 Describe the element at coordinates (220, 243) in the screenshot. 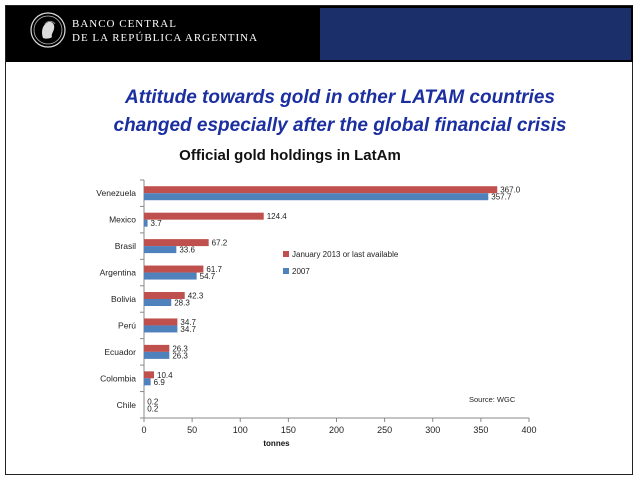

I see `data-label: 67.2` at that location.